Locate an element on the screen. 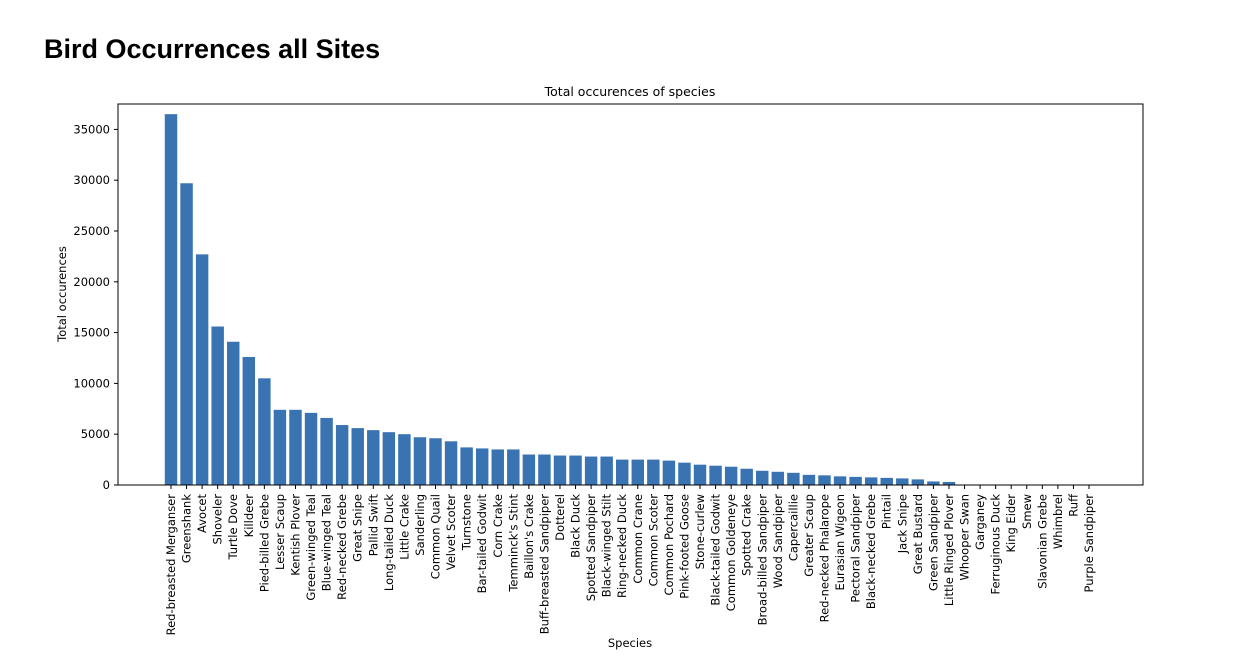 Image resolution: width=1240 pixels, height=666 pixels. x-tick-label: Smew is located at coordinates (1027, 511).